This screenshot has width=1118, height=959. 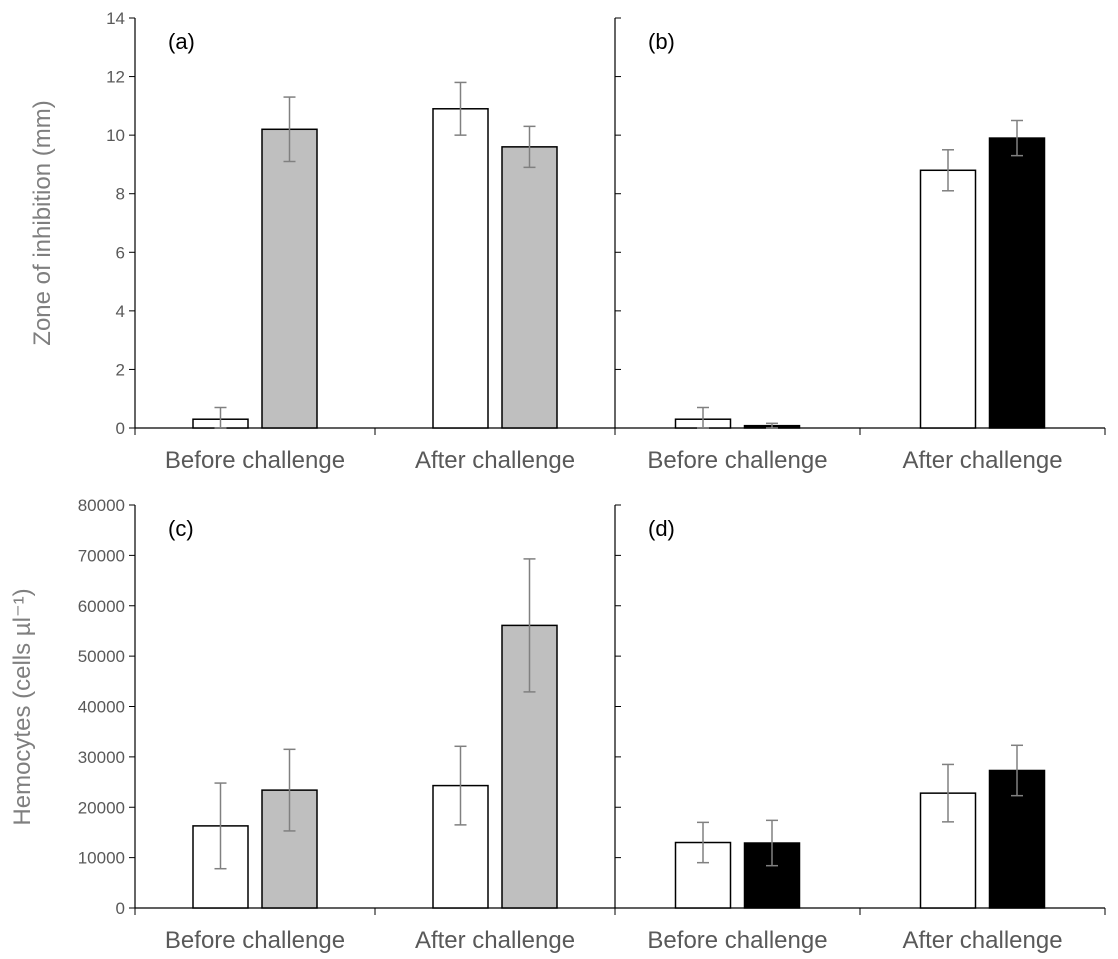 I want to click on y-tick-label: 70000, so click(x=101, y=555).